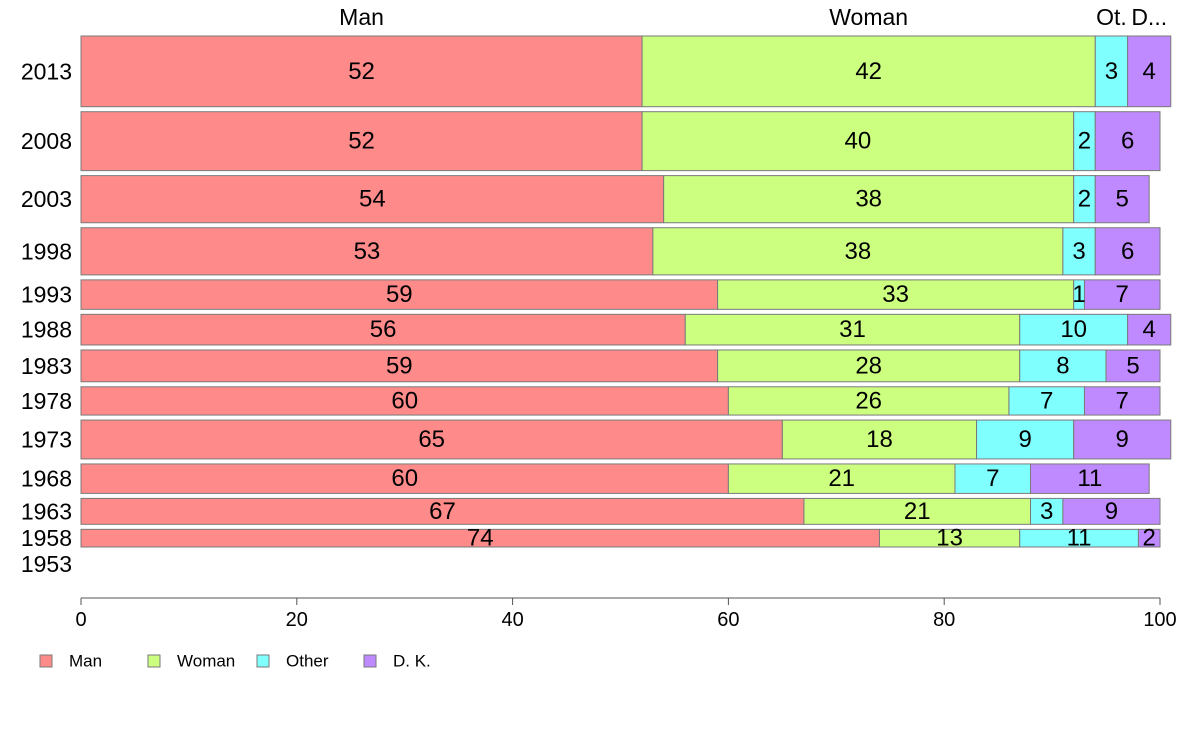  What do you see at coordinates (895, 294) in the screenshot?
I see `segment-value-label: 33` at bounding box center [895, 294].